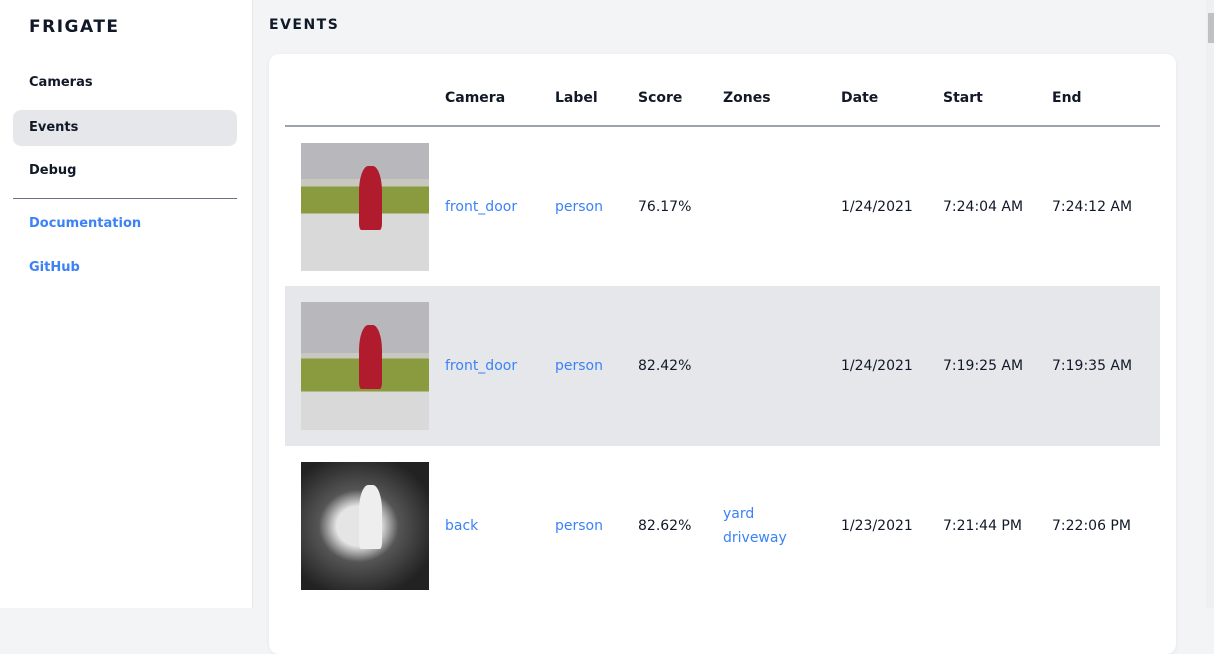  What do you see at coordinates (983, 206) in the screenshot?
I see `start-time: 7:24:04 AM` at bounding box center [983, 206].